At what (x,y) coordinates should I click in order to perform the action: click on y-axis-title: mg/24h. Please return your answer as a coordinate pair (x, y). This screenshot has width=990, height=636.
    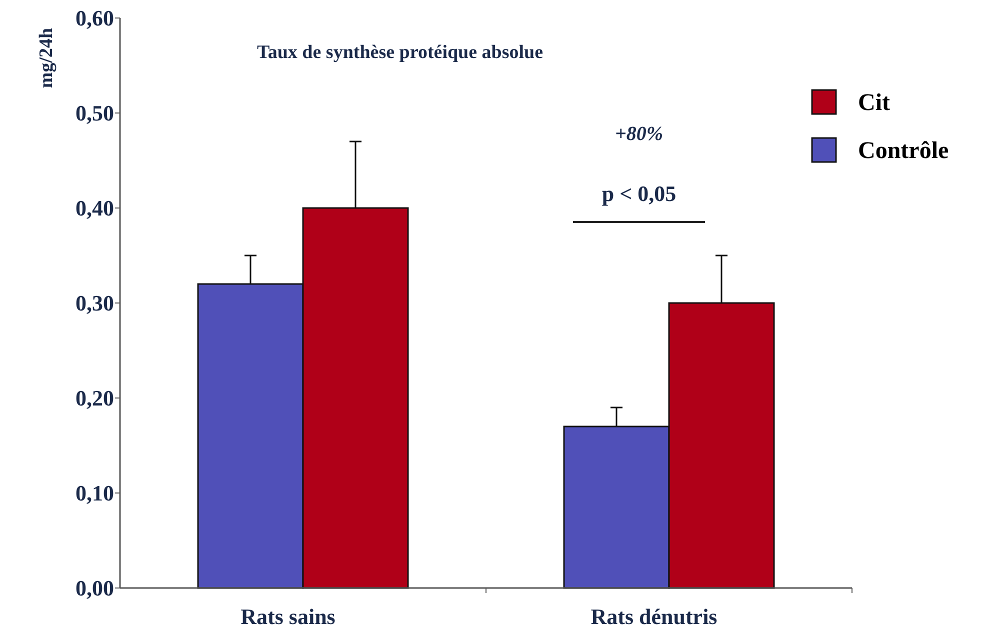
    Looking at the image, I should click on (46, 57).